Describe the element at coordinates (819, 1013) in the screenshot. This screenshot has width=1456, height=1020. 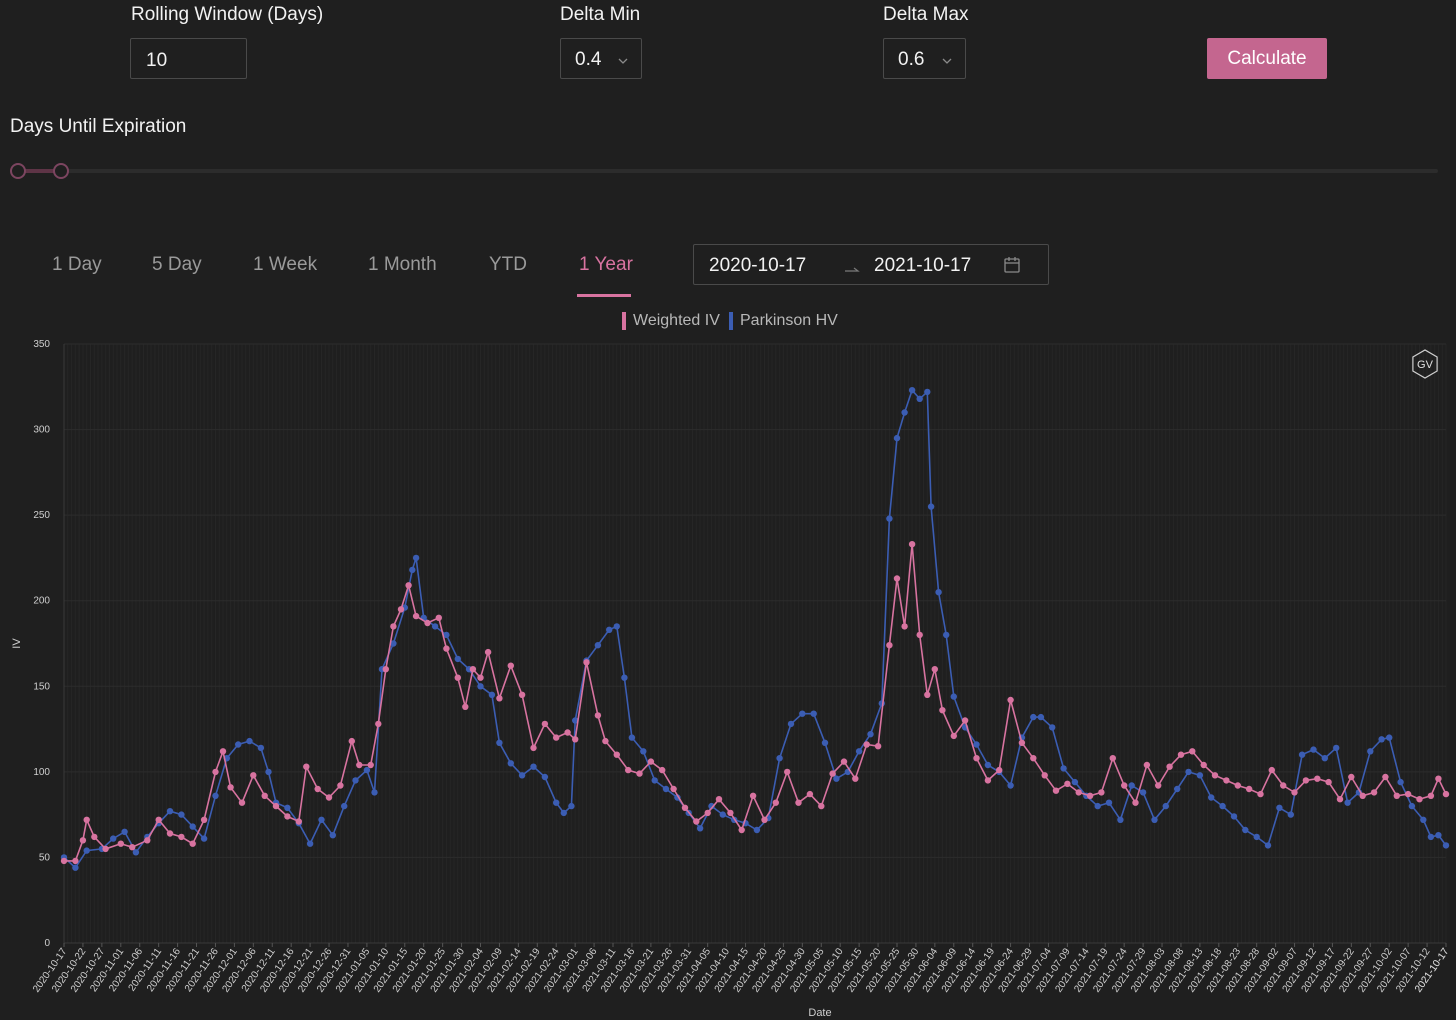
I see `x-axis-title: Date` at that location.